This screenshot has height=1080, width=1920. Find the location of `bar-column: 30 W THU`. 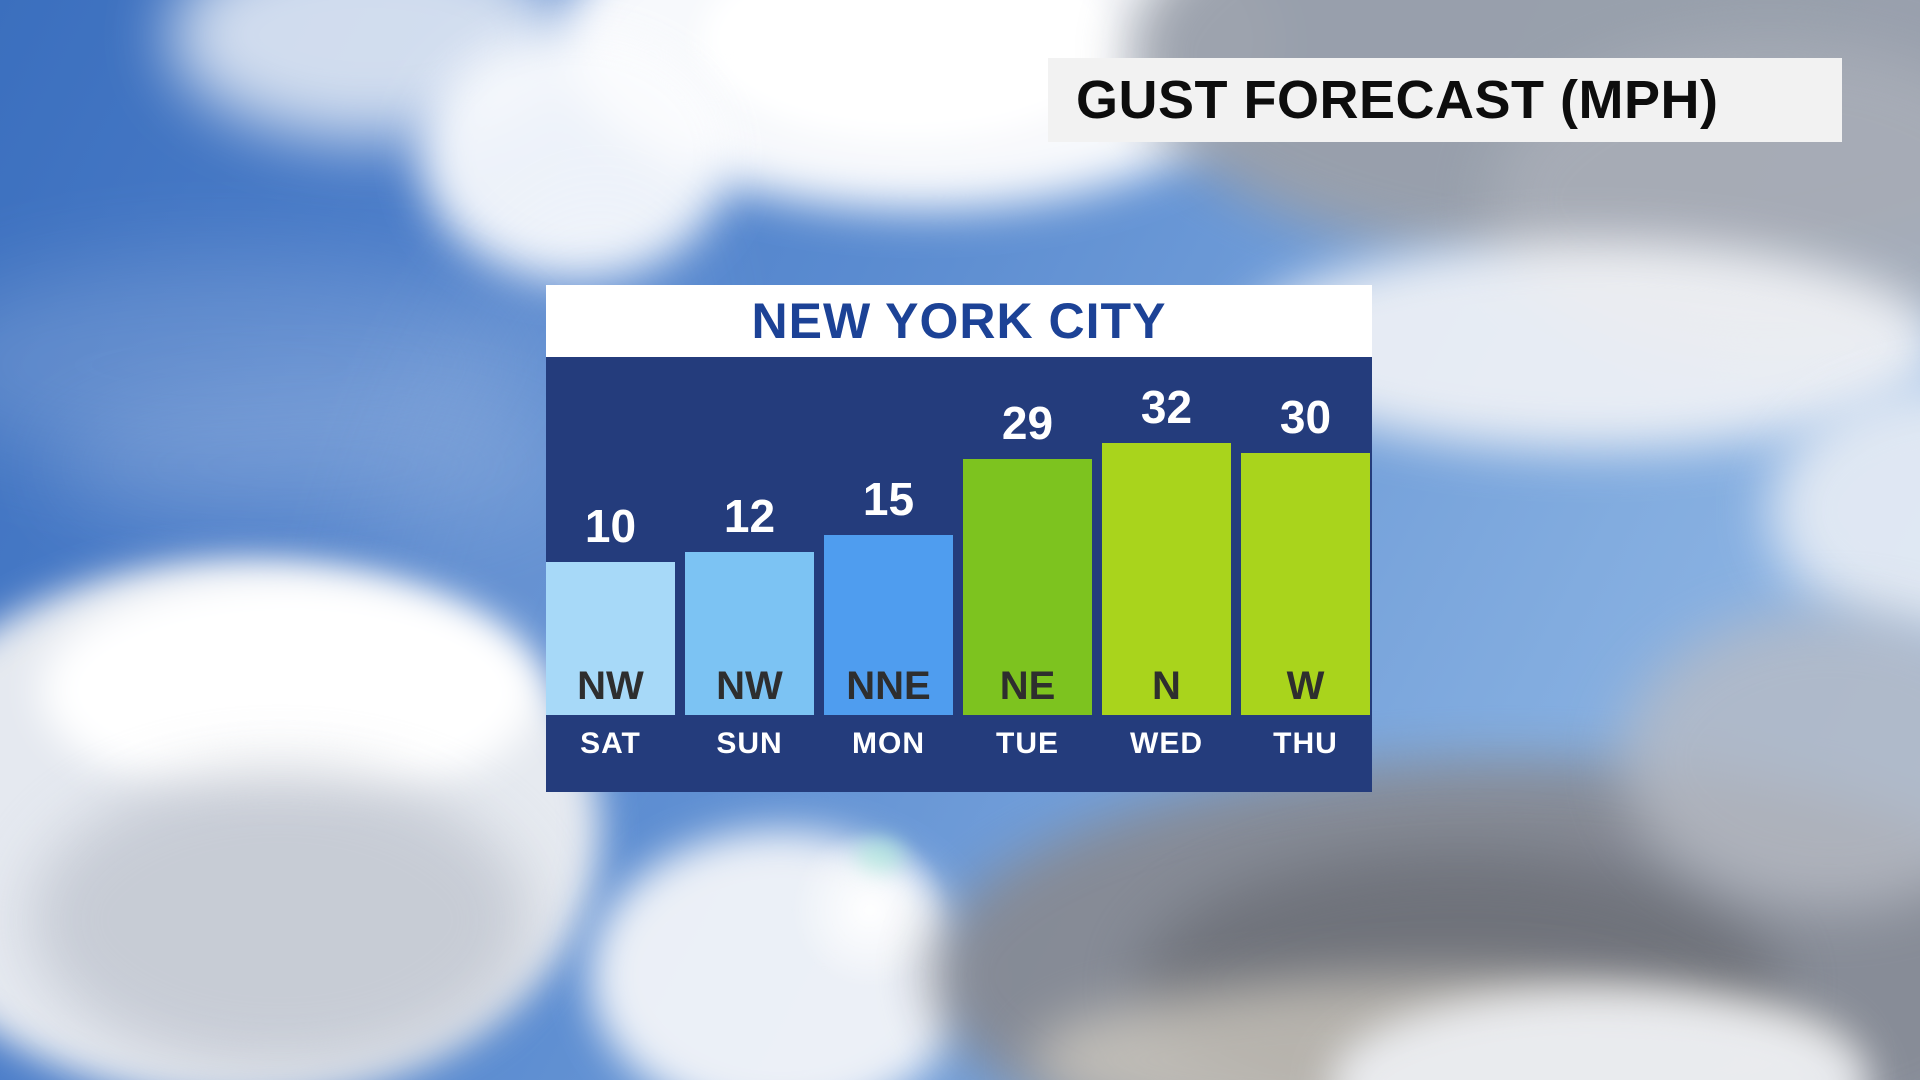

bar-column: 30 W THU is located at coordinates (1305, 574).